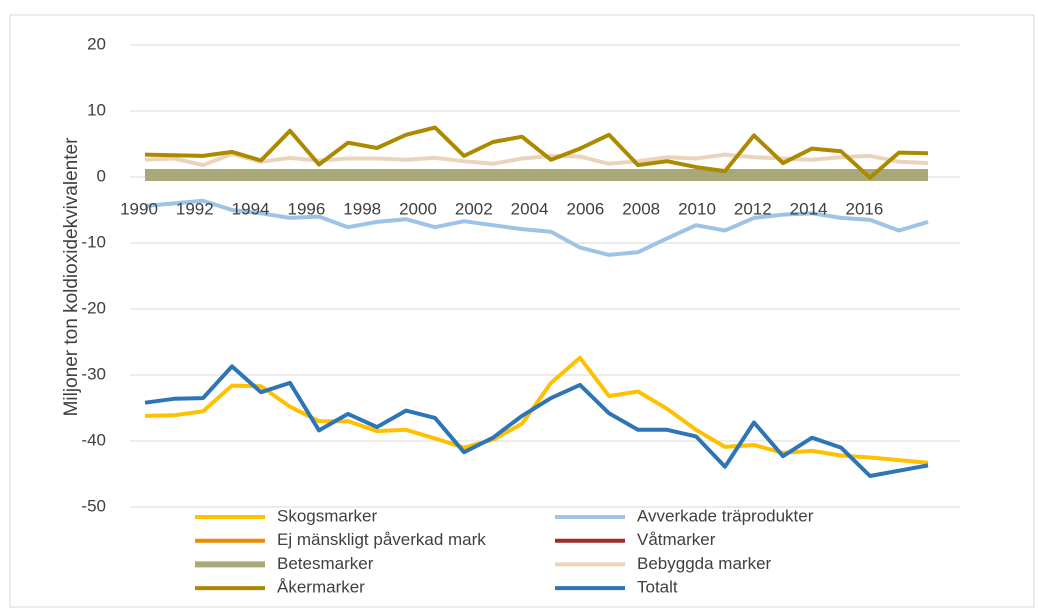 Image resolution: width=1038 pixels, height=615 pixels. What do you see at coordinates (93, 307) in the screenshot?
I see `y-tick-label: -20` at bounding box center [93, 307].